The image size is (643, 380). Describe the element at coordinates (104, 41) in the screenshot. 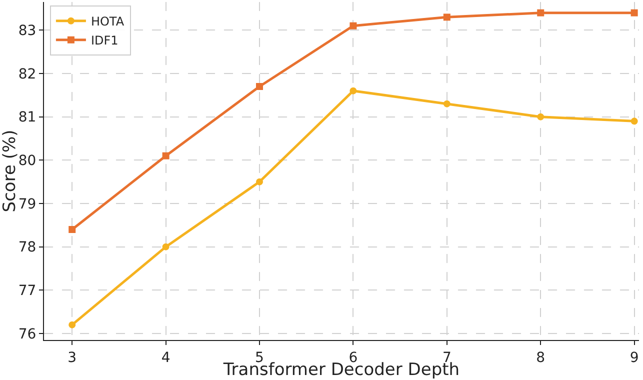

I see `legend-label: IDF1` at that location.